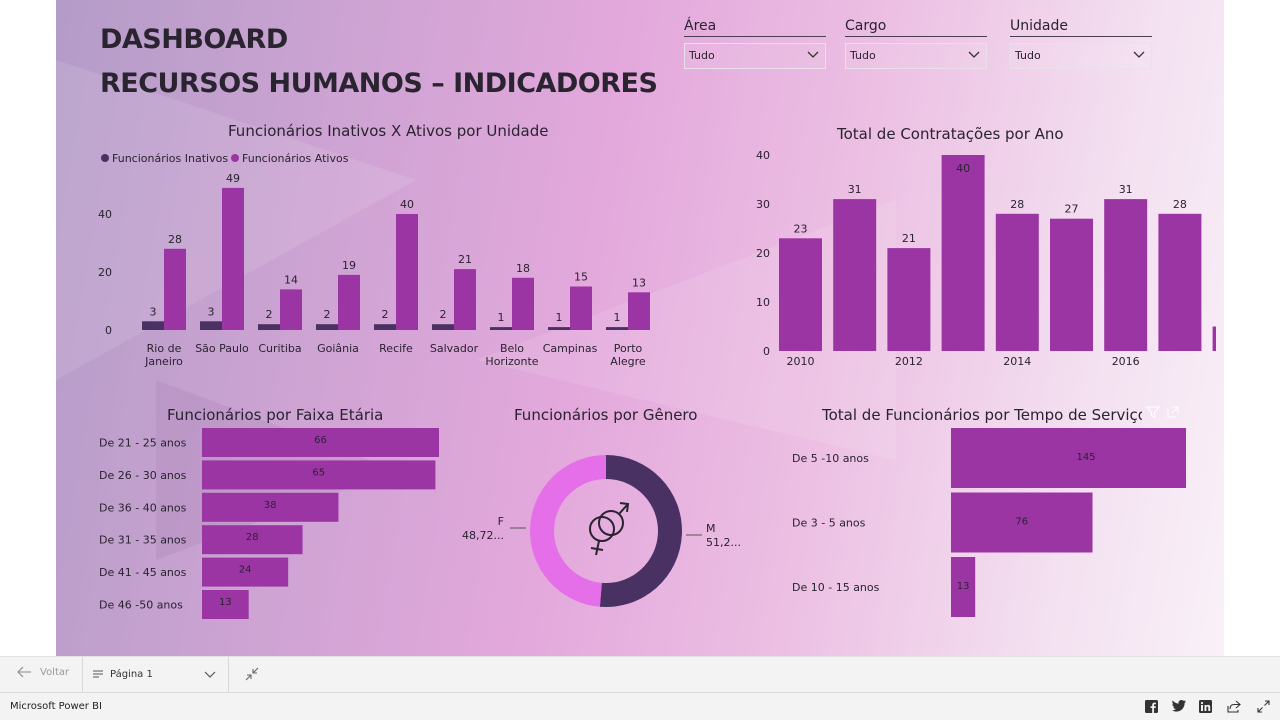  What do you see at coordinates (512, 348) in the screenshot?
I see `x-tick-label: Belo` at bounding box center [512, 348].